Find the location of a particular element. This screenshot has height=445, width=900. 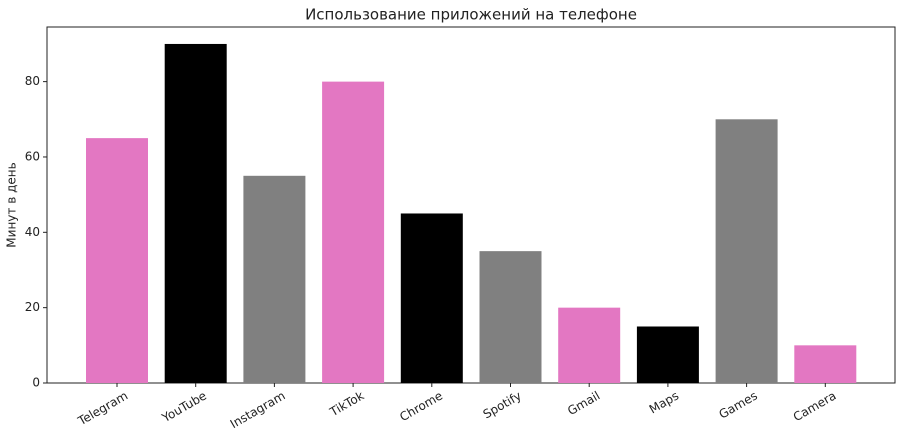

y-tick-label: 80 is located at coordinates (32, 81).